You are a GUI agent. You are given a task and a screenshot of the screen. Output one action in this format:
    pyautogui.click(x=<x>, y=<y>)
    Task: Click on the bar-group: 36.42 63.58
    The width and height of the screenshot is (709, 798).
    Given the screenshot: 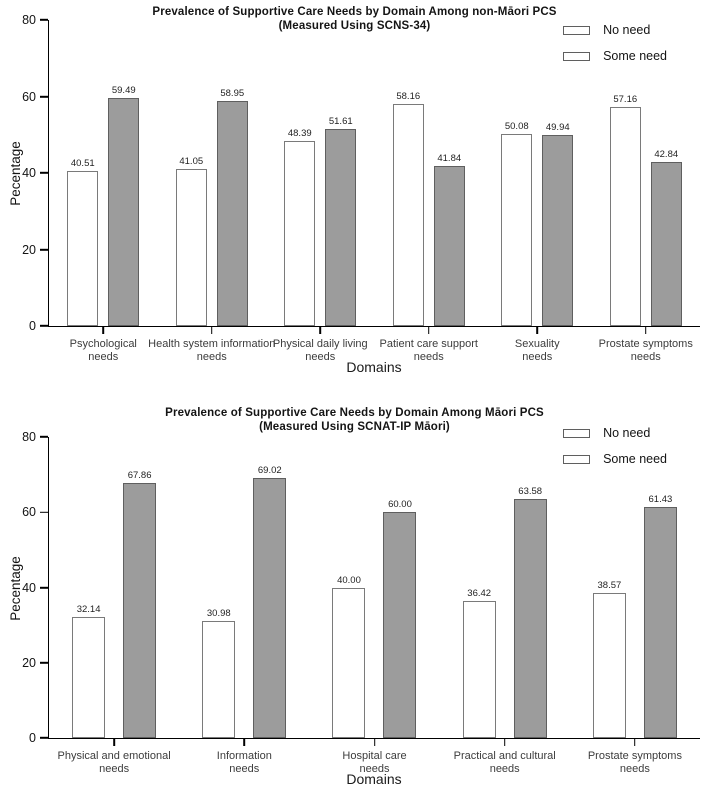 What is the action you would take?
    pyautogui.click(x=505, y=587)
    